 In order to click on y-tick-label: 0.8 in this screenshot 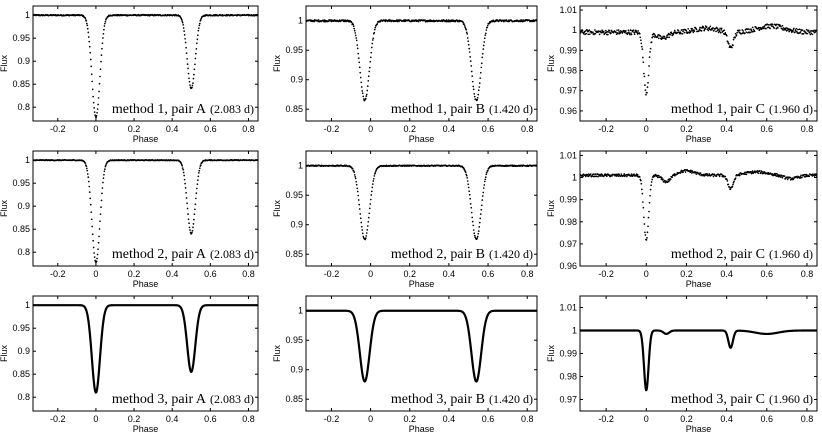, I will do `click(23, 397)`.